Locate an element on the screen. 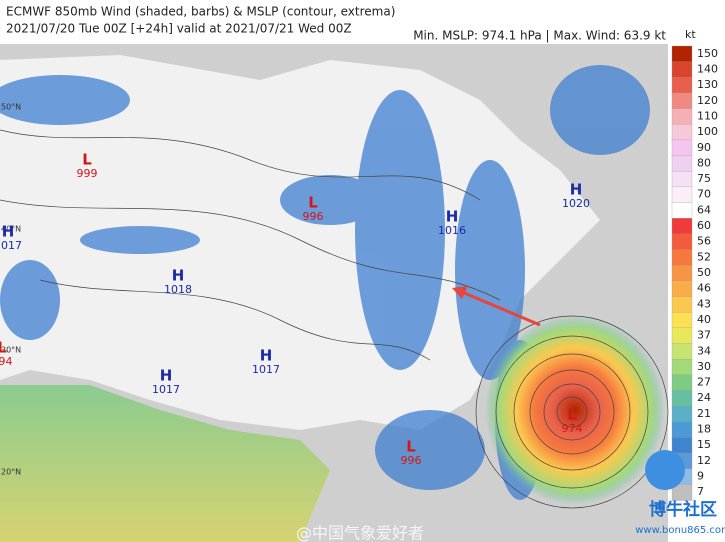 This screenshot has width=725, height=542. colorbar-label: 120 is located at coordinates (707, 100).